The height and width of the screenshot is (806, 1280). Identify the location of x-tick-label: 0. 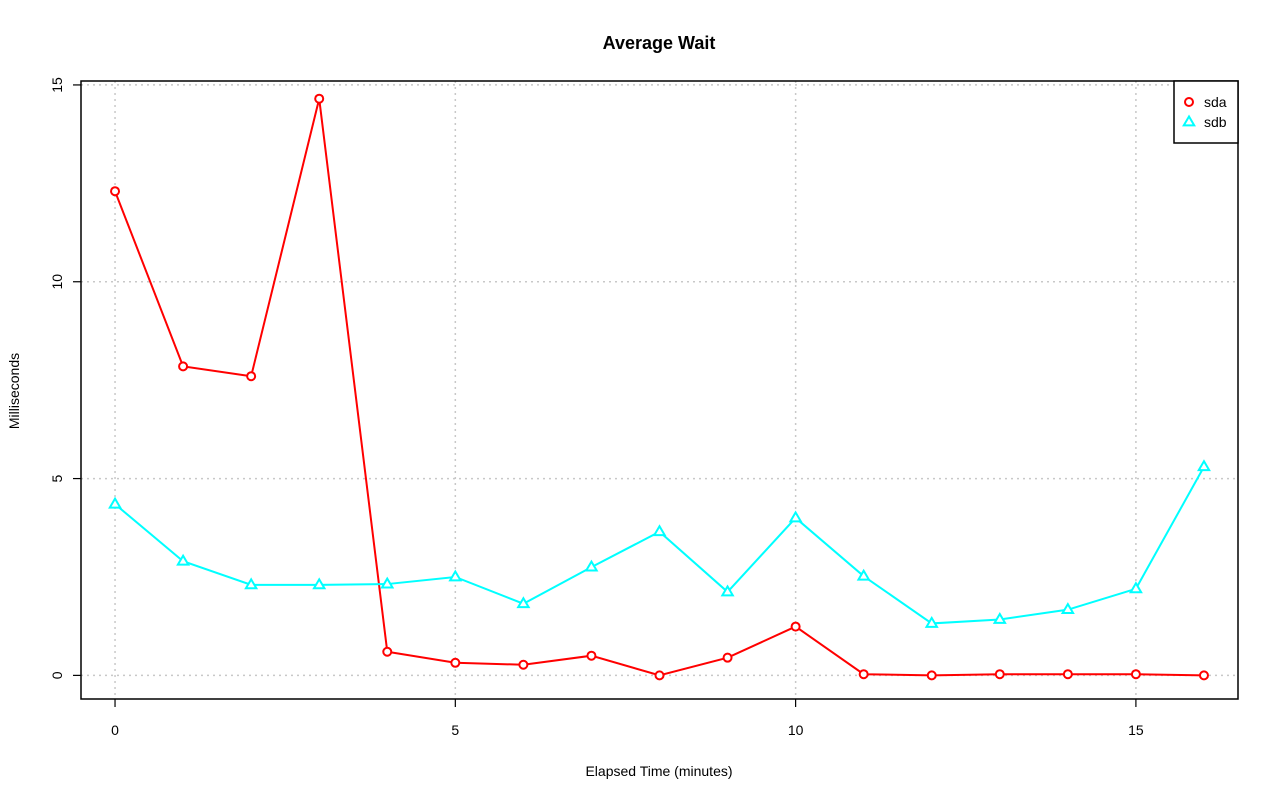
(115, 730).